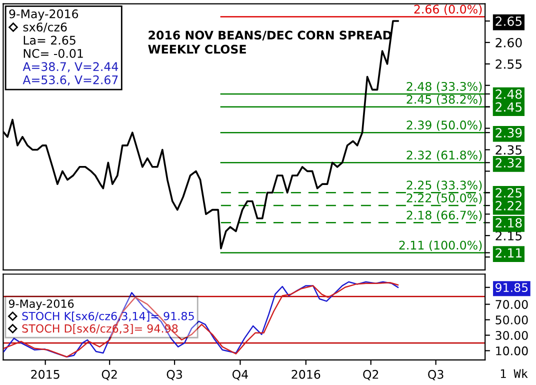 Image resolution: width=536 pixels, height=385 pixels. What do you see at coordinates (444, 100) in the screenshot?
I see `ref-line-label: 2.45 (38.2%)` at bounding box center [444, 100].